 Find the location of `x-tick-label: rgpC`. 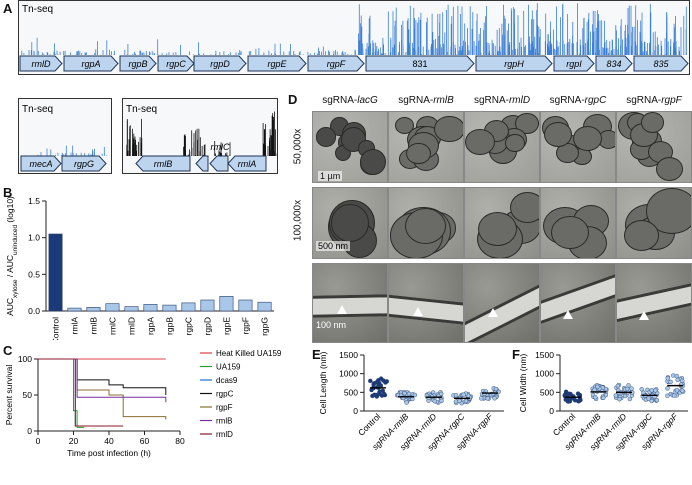

x-tick-label: rgpC is located at coordinates (189, 326).